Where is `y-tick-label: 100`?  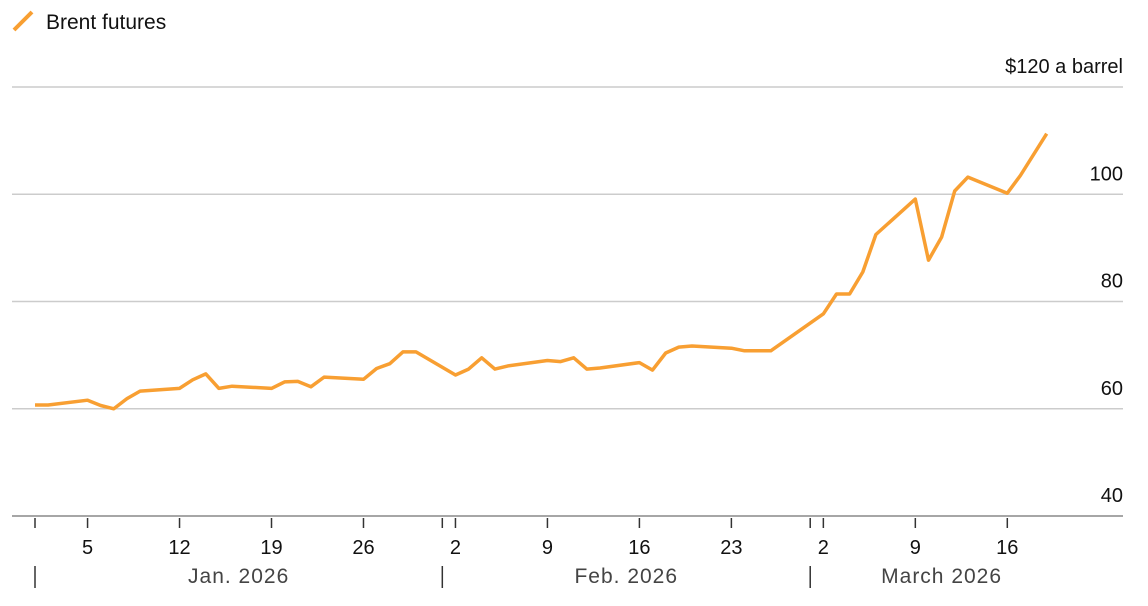 y-tick-label: 100 is located at coordinates (1106, 174).